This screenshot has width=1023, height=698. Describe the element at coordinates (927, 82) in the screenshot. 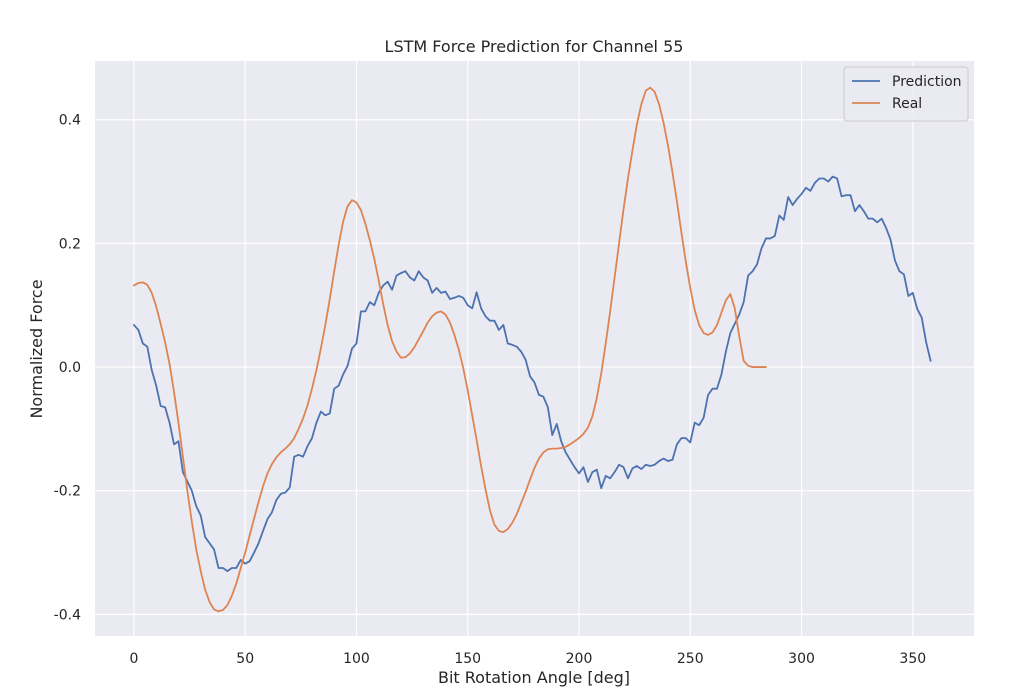

I see `legend-label-prediction: Prediction` at that location.